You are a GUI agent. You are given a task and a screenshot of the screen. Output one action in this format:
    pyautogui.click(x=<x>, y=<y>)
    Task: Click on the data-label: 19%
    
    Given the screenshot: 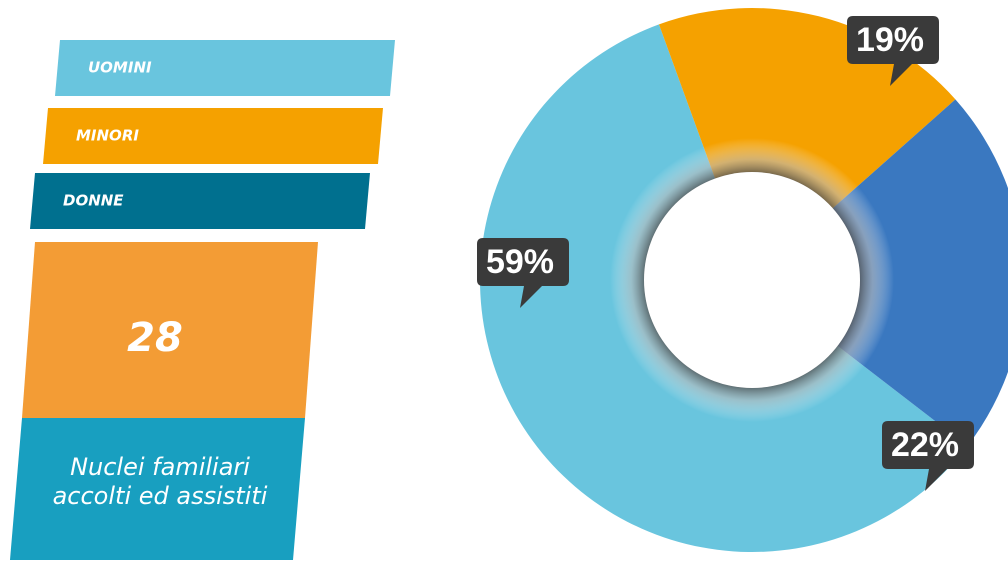 What is the action you would take?
    pyautogui.click(x=890, y=40)
    